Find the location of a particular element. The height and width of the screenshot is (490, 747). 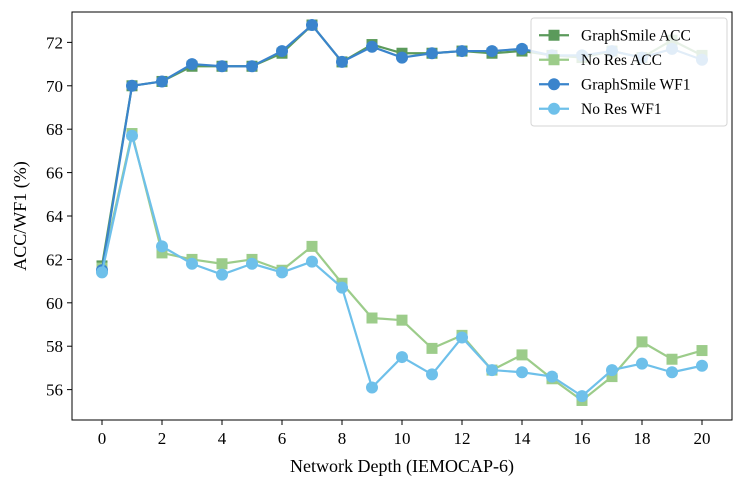

legend-item: GraphSmile WF1 is located at coordinates (615, 84).